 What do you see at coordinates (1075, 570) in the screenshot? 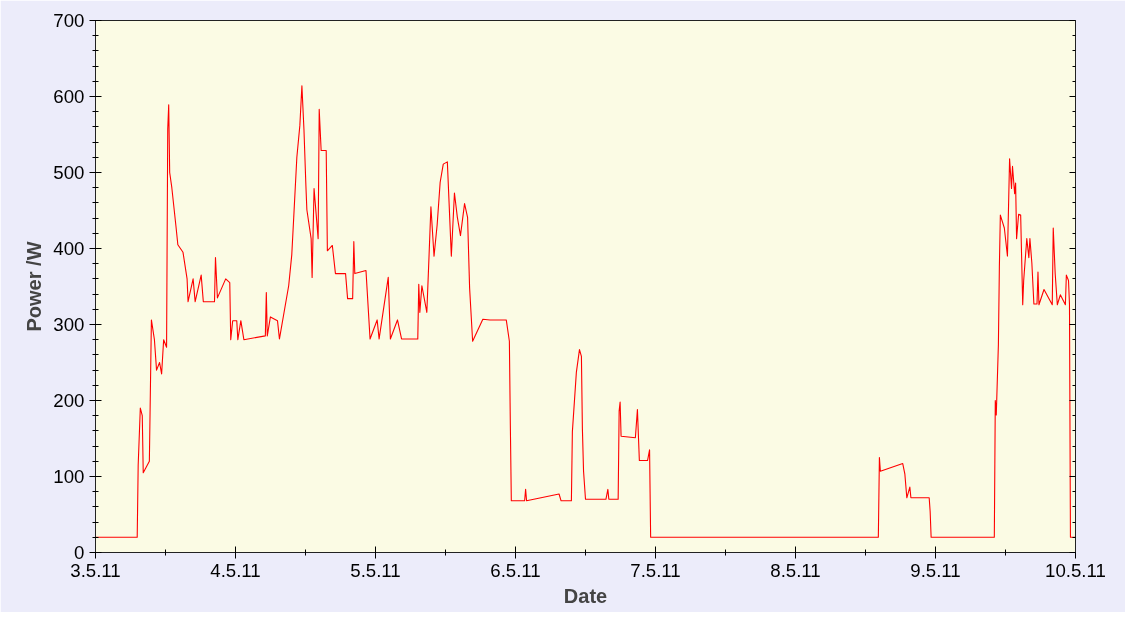
I see `x-tick-label: 10.5.11` at bounding box center [1075, 570].